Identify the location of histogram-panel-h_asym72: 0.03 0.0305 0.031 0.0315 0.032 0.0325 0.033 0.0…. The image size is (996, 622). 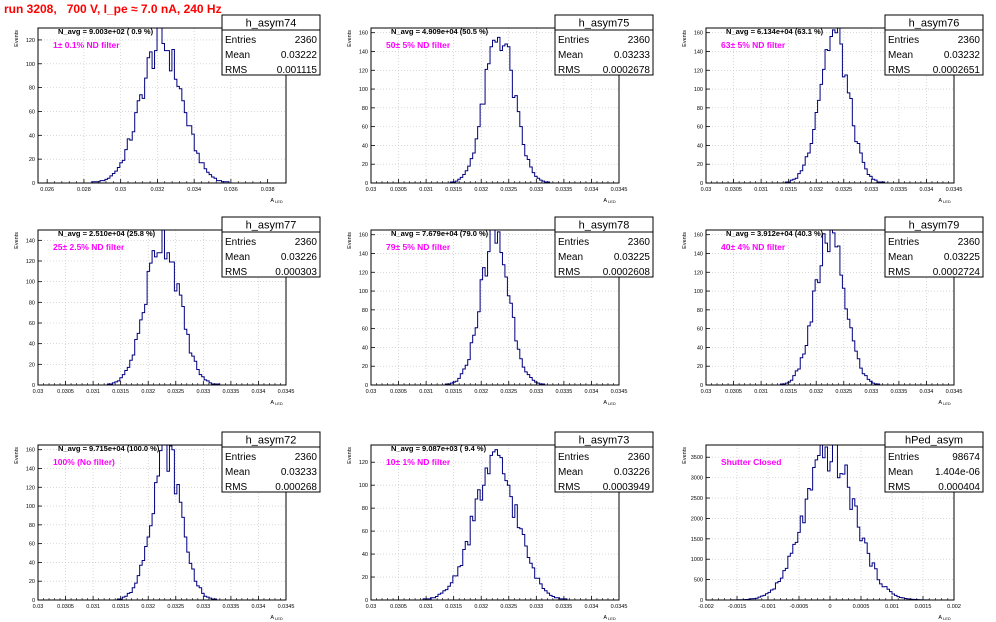
(167, 526).